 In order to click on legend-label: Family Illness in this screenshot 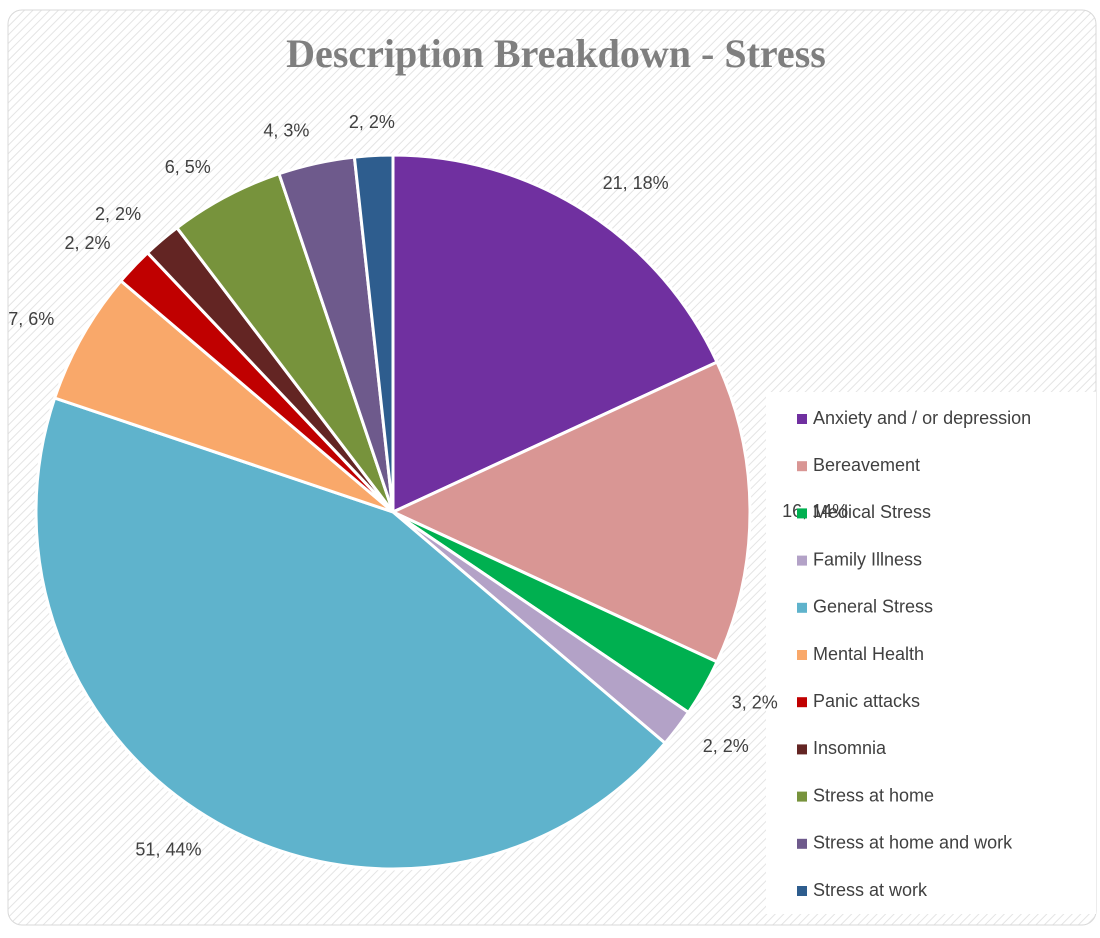, I will do `click(867, 559)`.